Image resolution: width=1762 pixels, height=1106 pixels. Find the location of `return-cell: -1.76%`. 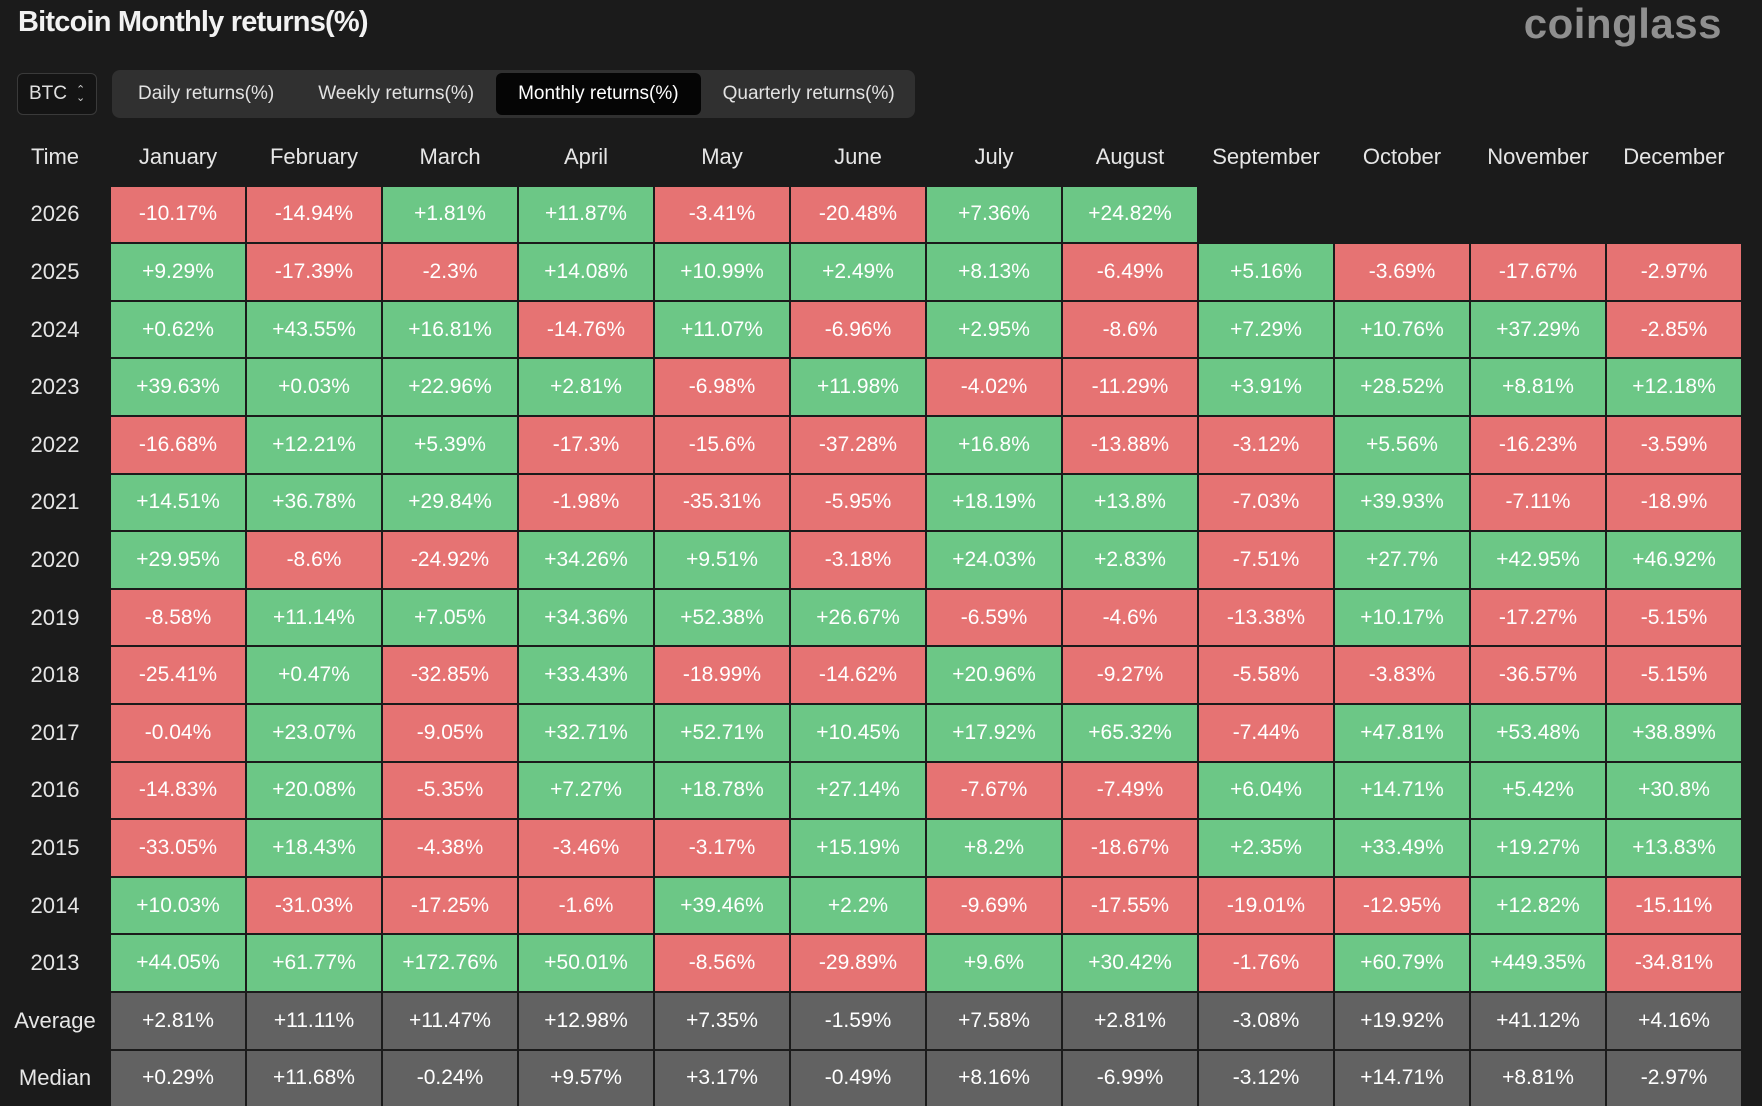

return-cell: -1.76% is located at coordinates (1266, 963).